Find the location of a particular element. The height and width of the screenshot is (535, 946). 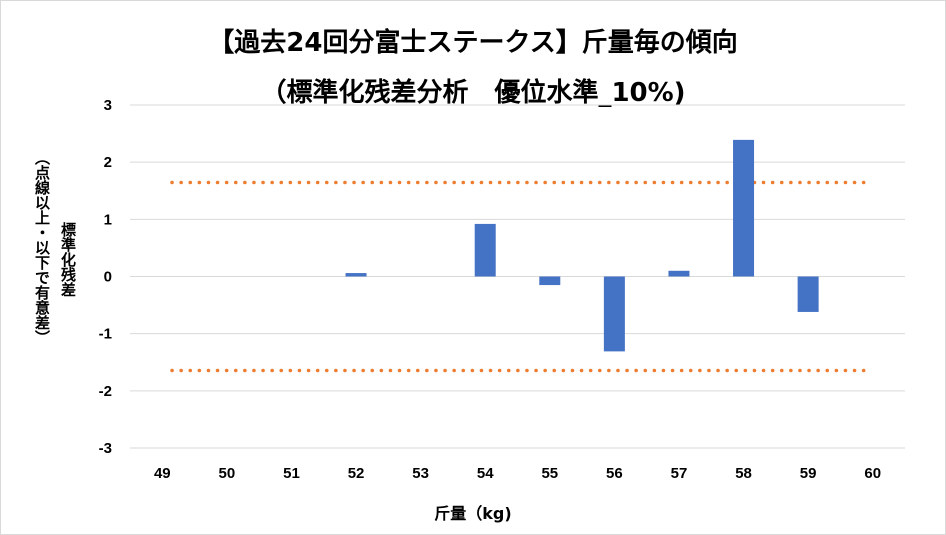

y-axis-label-note: （点線以上・以下で有意差） is located at coordinates (42, 247).